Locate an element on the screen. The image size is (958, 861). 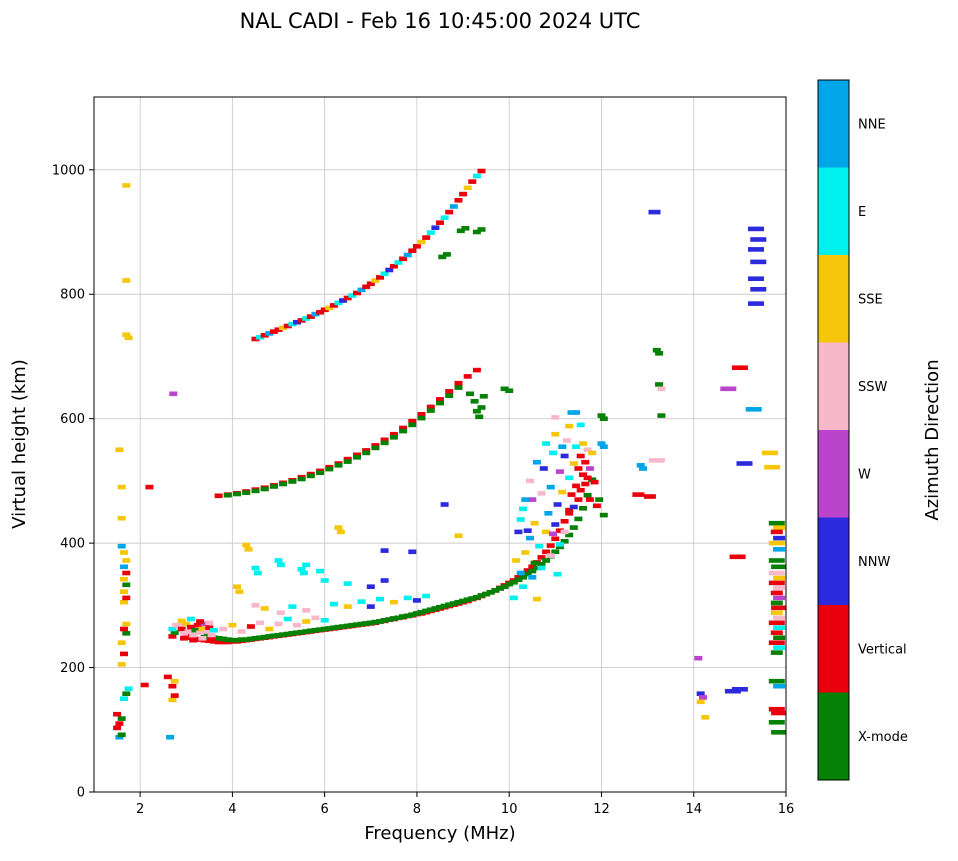
colorbar-segment-sse is located at coordinates (833, 299).